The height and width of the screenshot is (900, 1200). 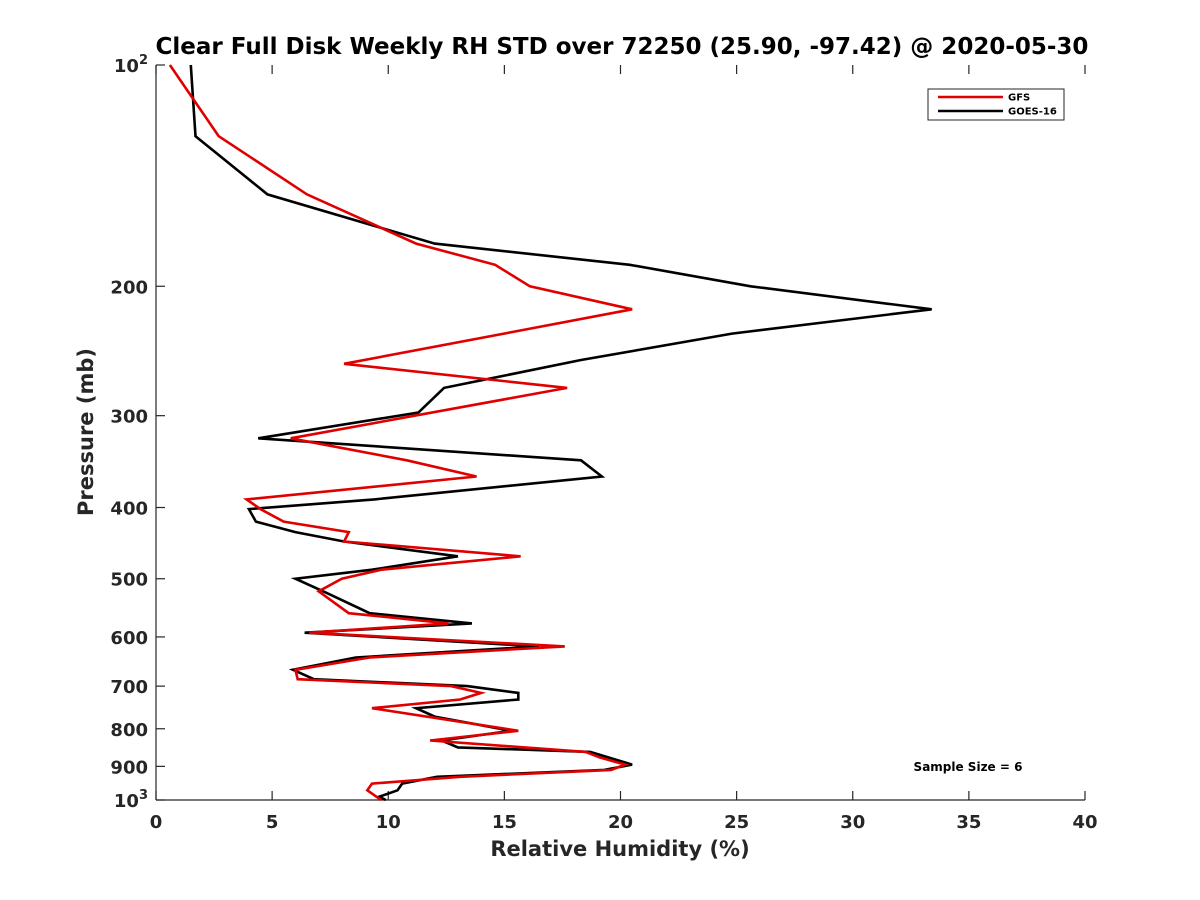 What do you see at coordinates (156, 822) in the screenshot?
I see `x-tick-label: 0` at bounding box center [156, 822].